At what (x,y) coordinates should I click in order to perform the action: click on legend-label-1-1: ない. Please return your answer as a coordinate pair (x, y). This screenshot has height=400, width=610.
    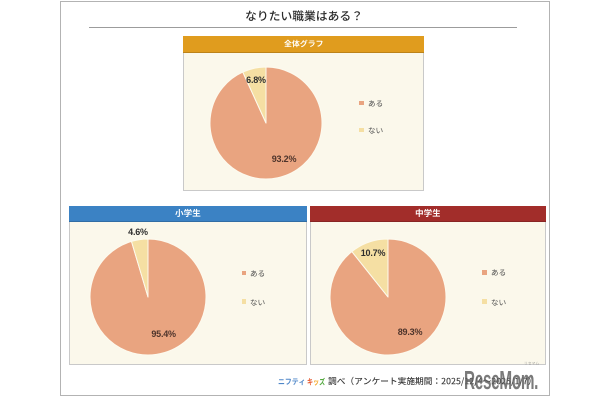
    Looking at the image, I should click on (257, 302).